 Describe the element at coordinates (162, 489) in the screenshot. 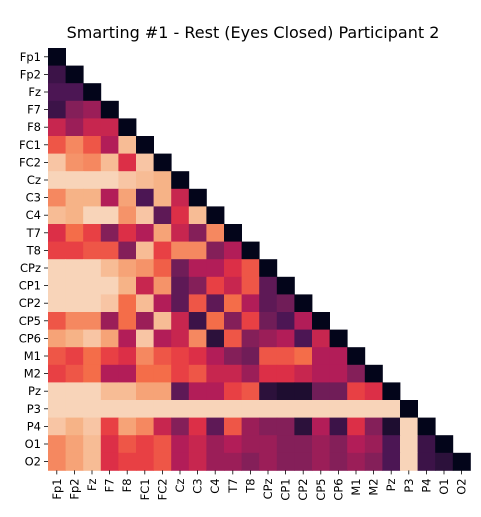

I see `x-tick-label-FC2: FC2` at that location.